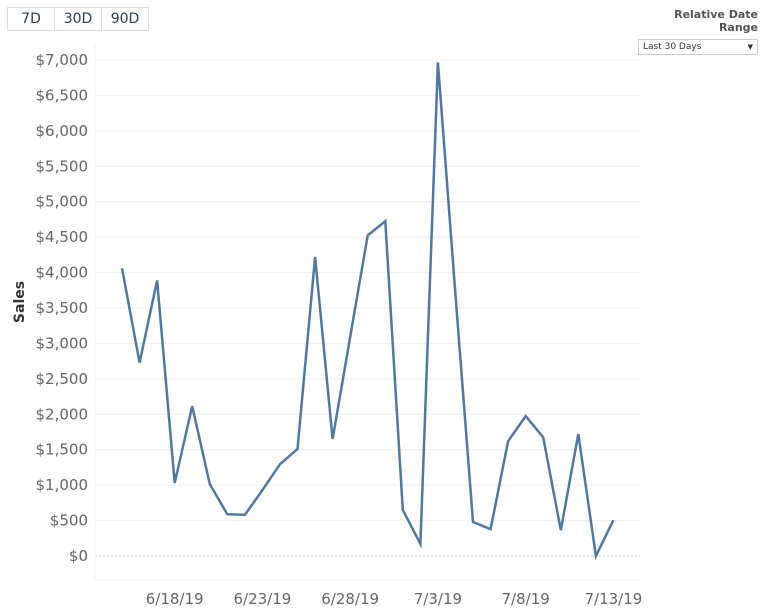 The width and height of the screenshot is (768, 615). I want to click on y-tick-label: $7,000, so click(62, 60).